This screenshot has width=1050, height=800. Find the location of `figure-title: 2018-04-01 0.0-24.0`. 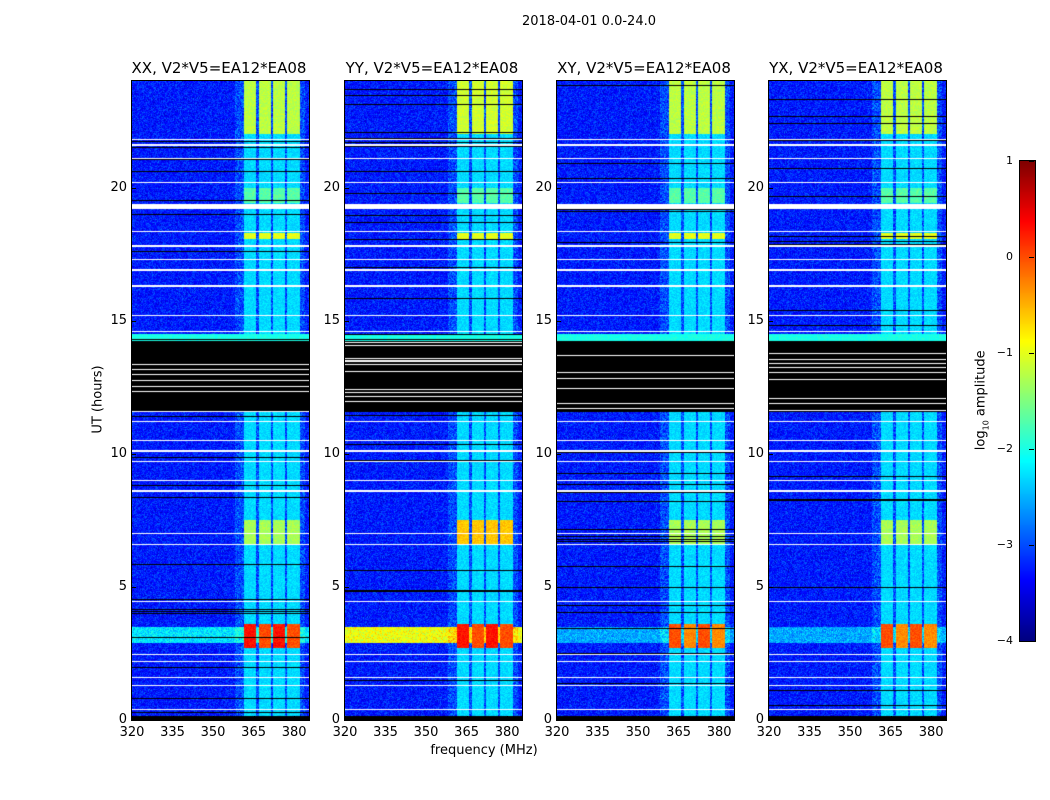

figure-title: 2018-04-01 0.0-24.0 is located at coordinates (589, 21).